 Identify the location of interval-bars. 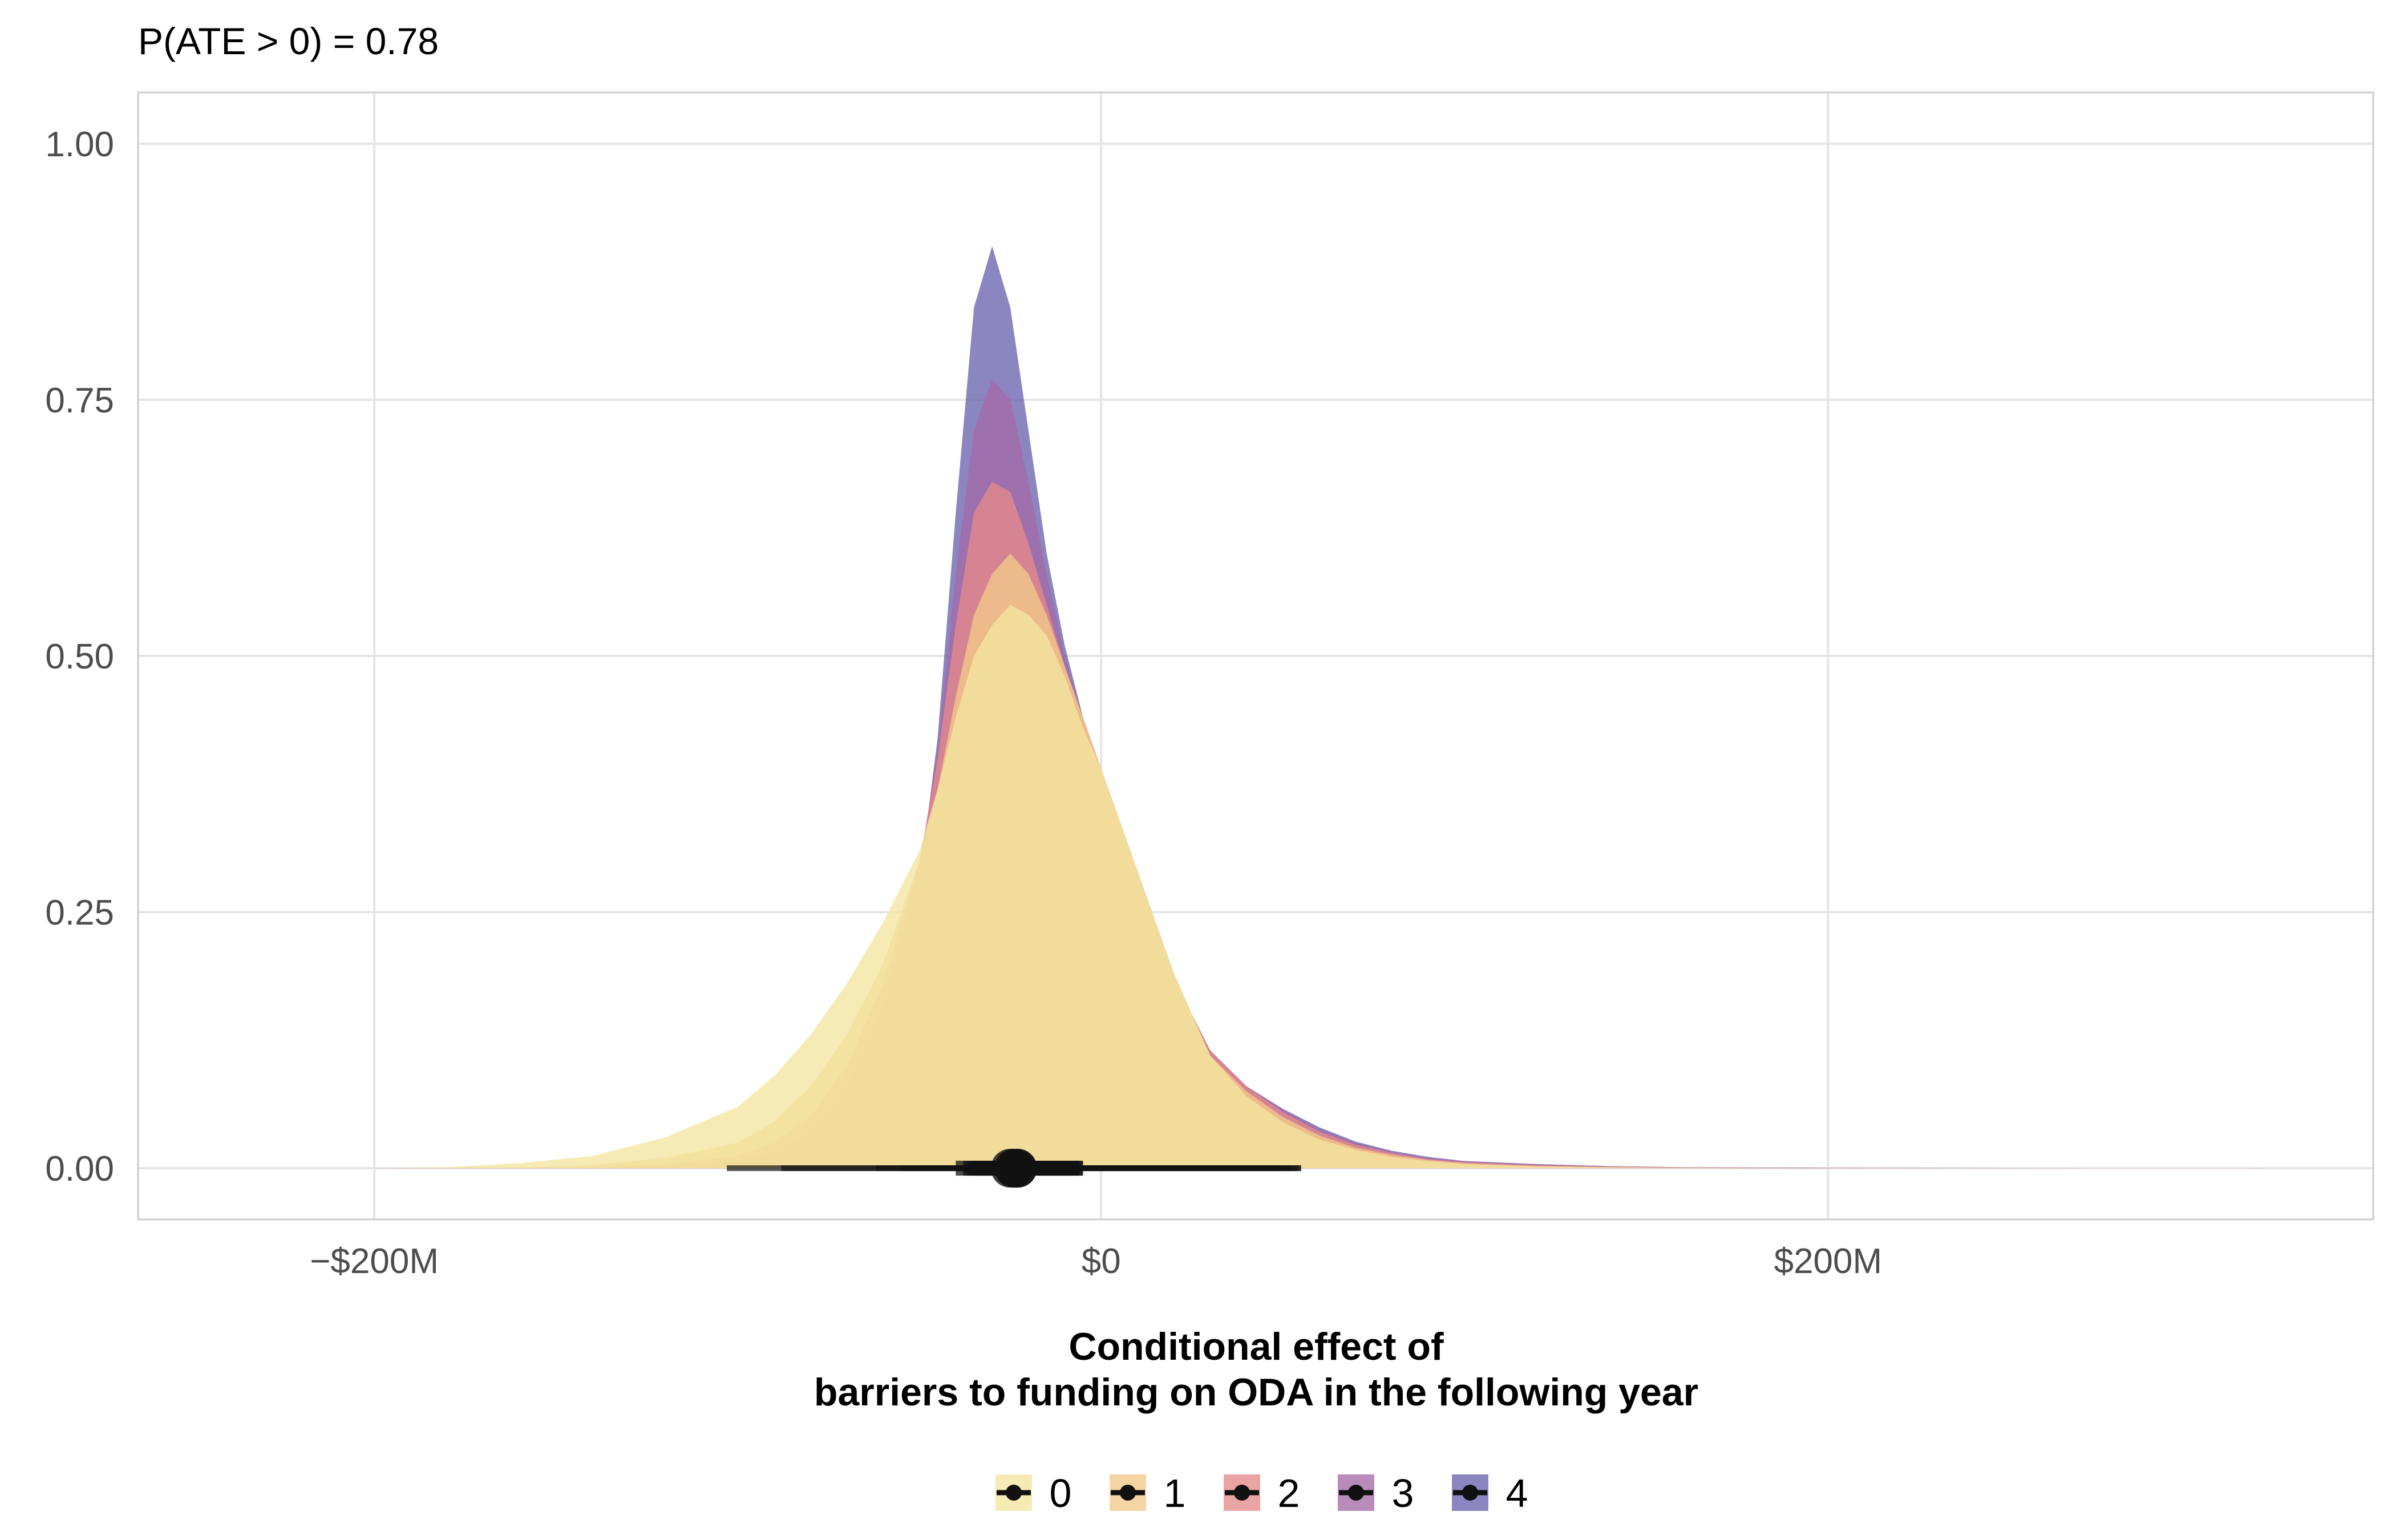
(1014, 1169).